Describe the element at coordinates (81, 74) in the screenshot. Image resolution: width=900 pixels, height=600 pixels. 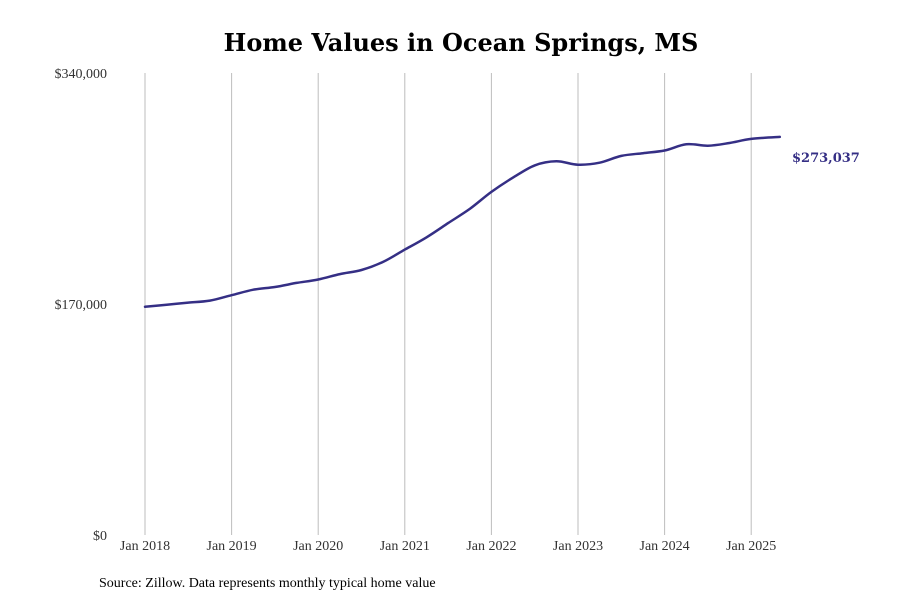
I see `y-tick-label: $340,000` at that location.